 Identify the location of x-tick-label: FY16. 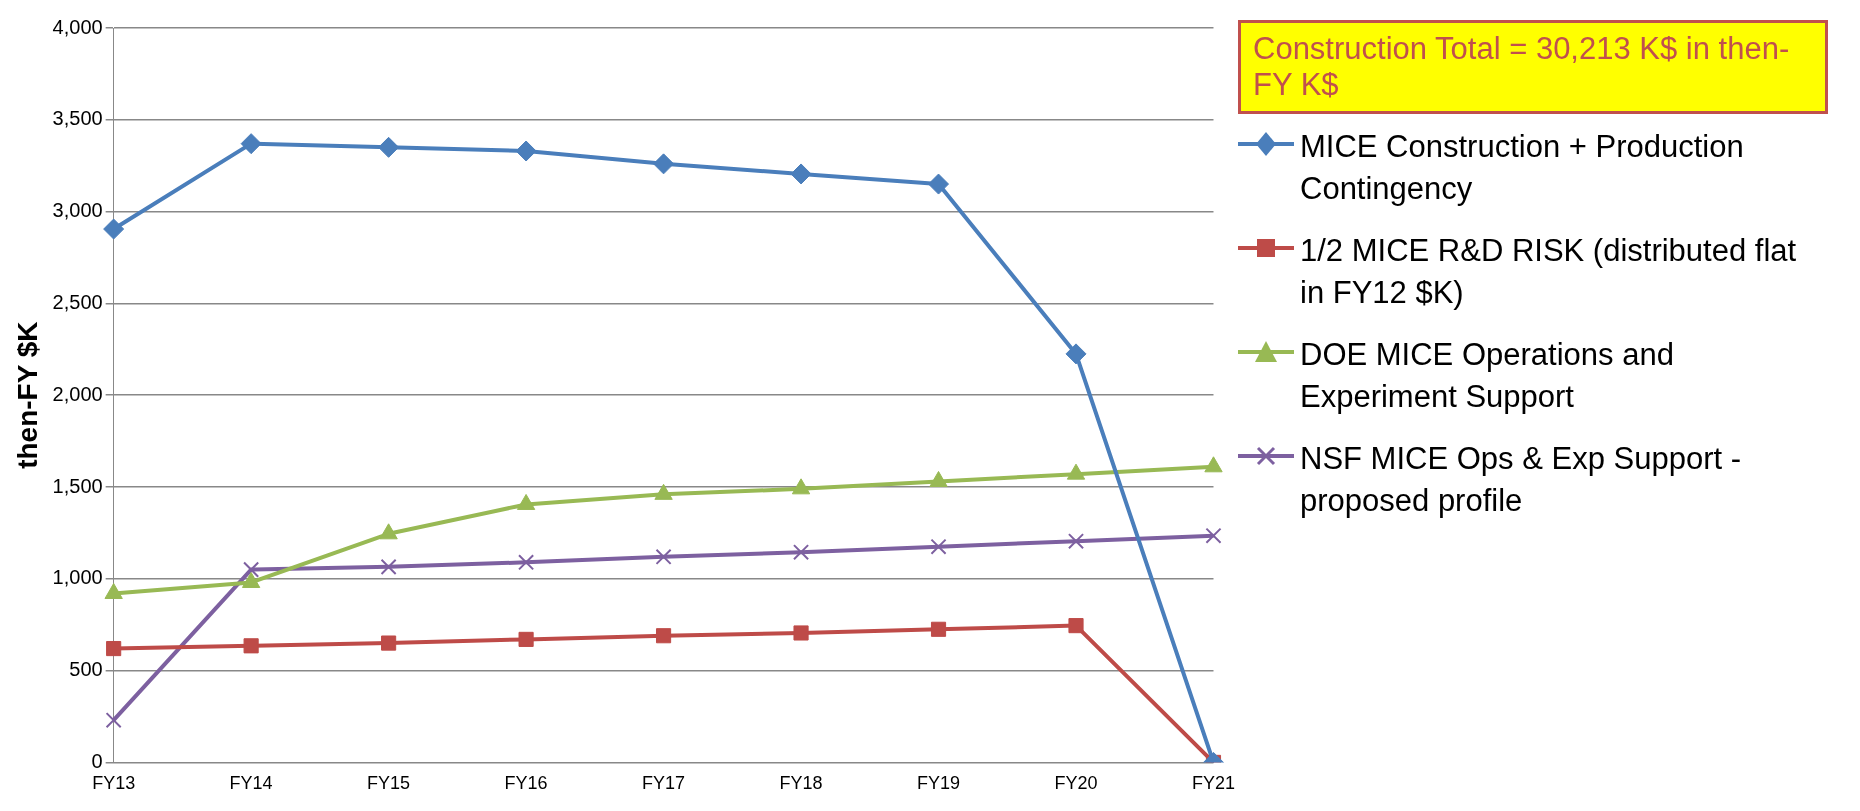
(526, 783).